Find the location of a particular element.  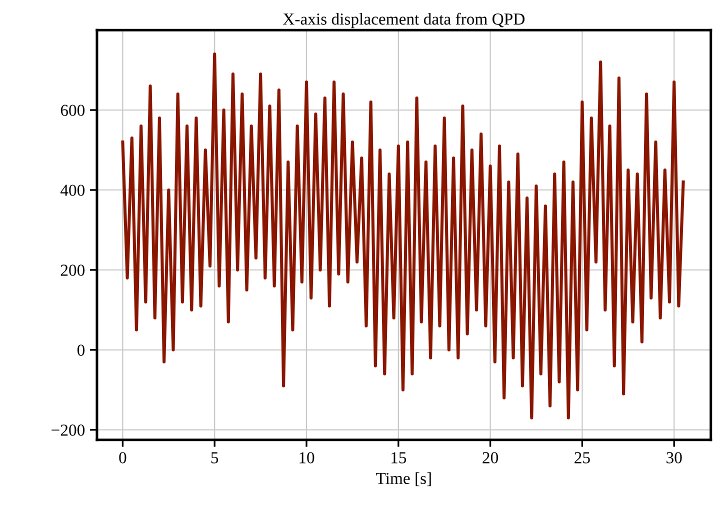

x-tick-label: 10 is located at coordinates (307, 458).